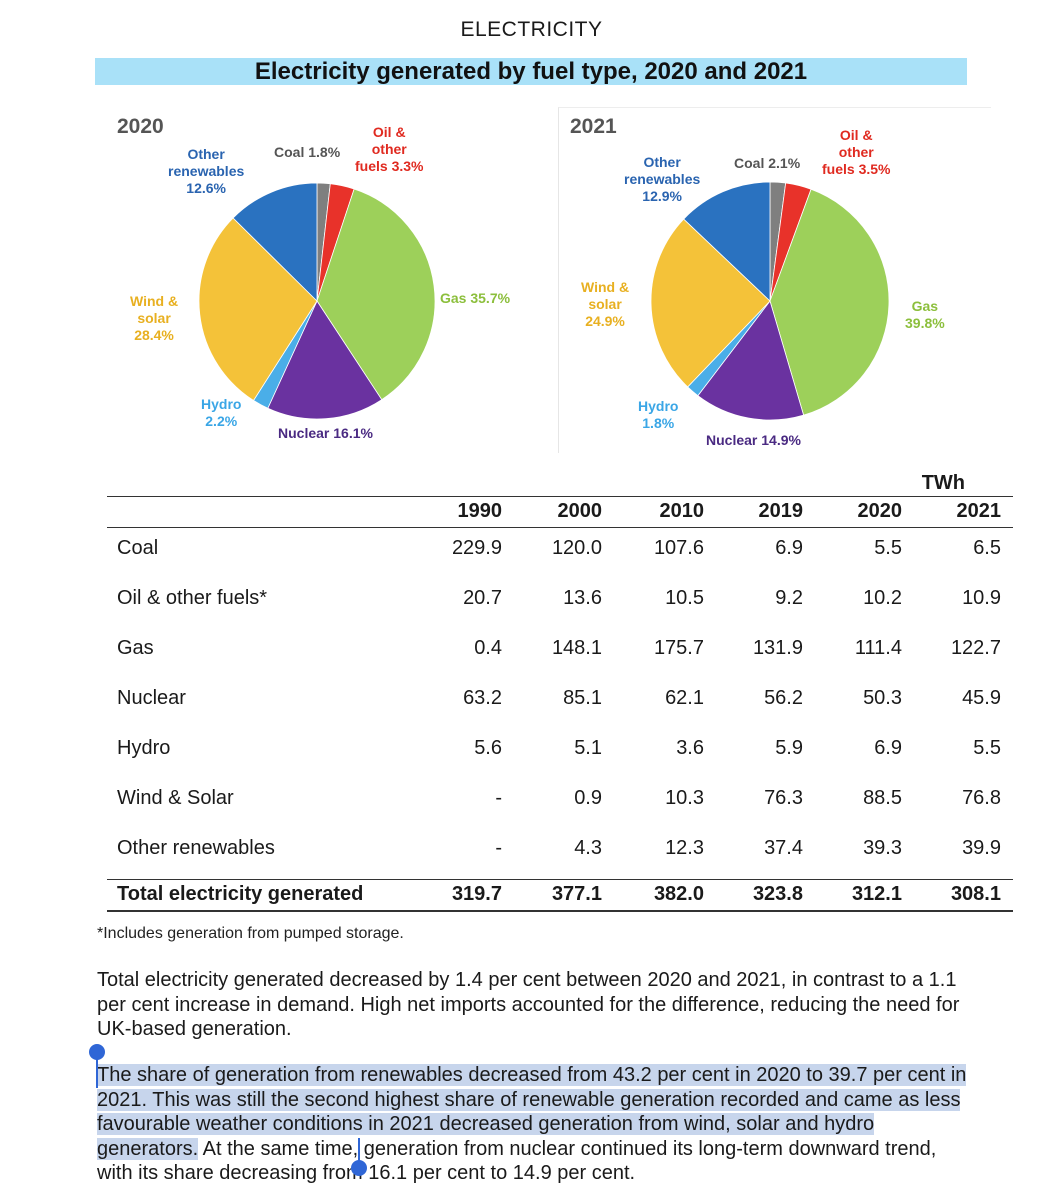 Image resolution: width=1063 pixels, height=1200 pixels. What do you see at coordinates (582, 698) in the screenshot?
I see `table-cell: 85.1` at bounding box center [582, 698].